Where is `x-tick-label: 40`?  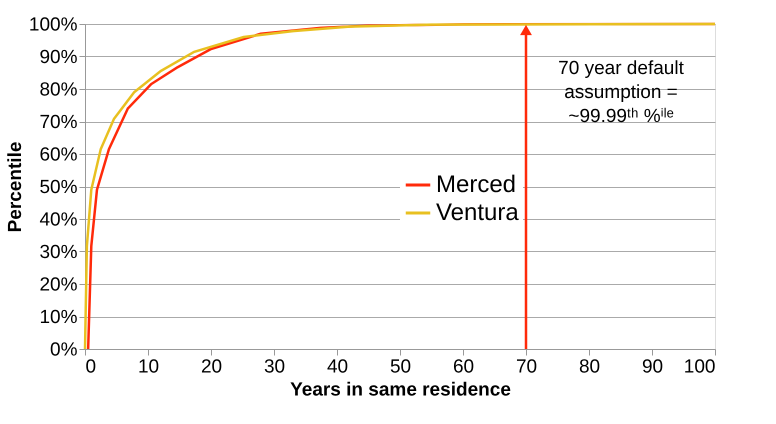
x-tick-label: 40 is located at coordinates (337, 367).